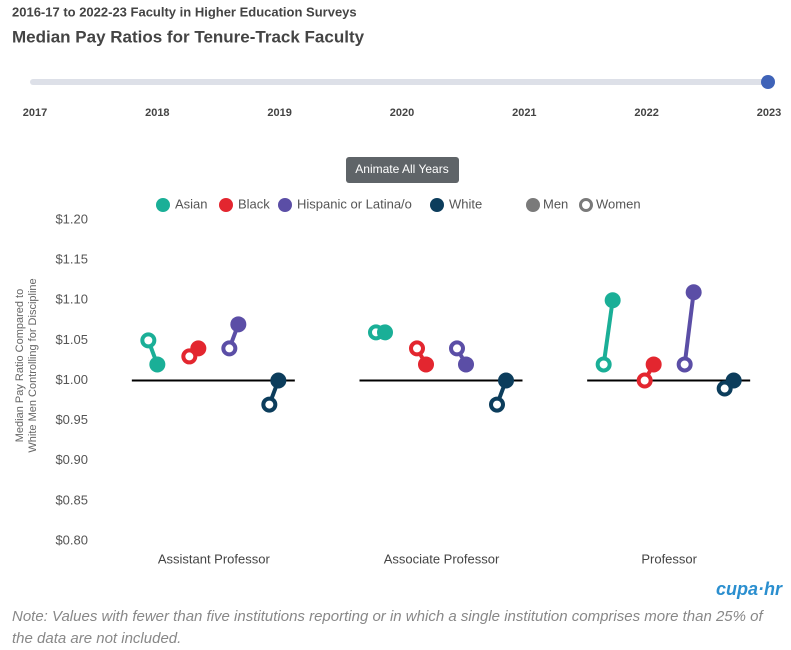  What do you see at coordinates (214, 558) in the screenshot?
I see `x-tick-label: Assistant Professor` at bounding box center [214, 558].